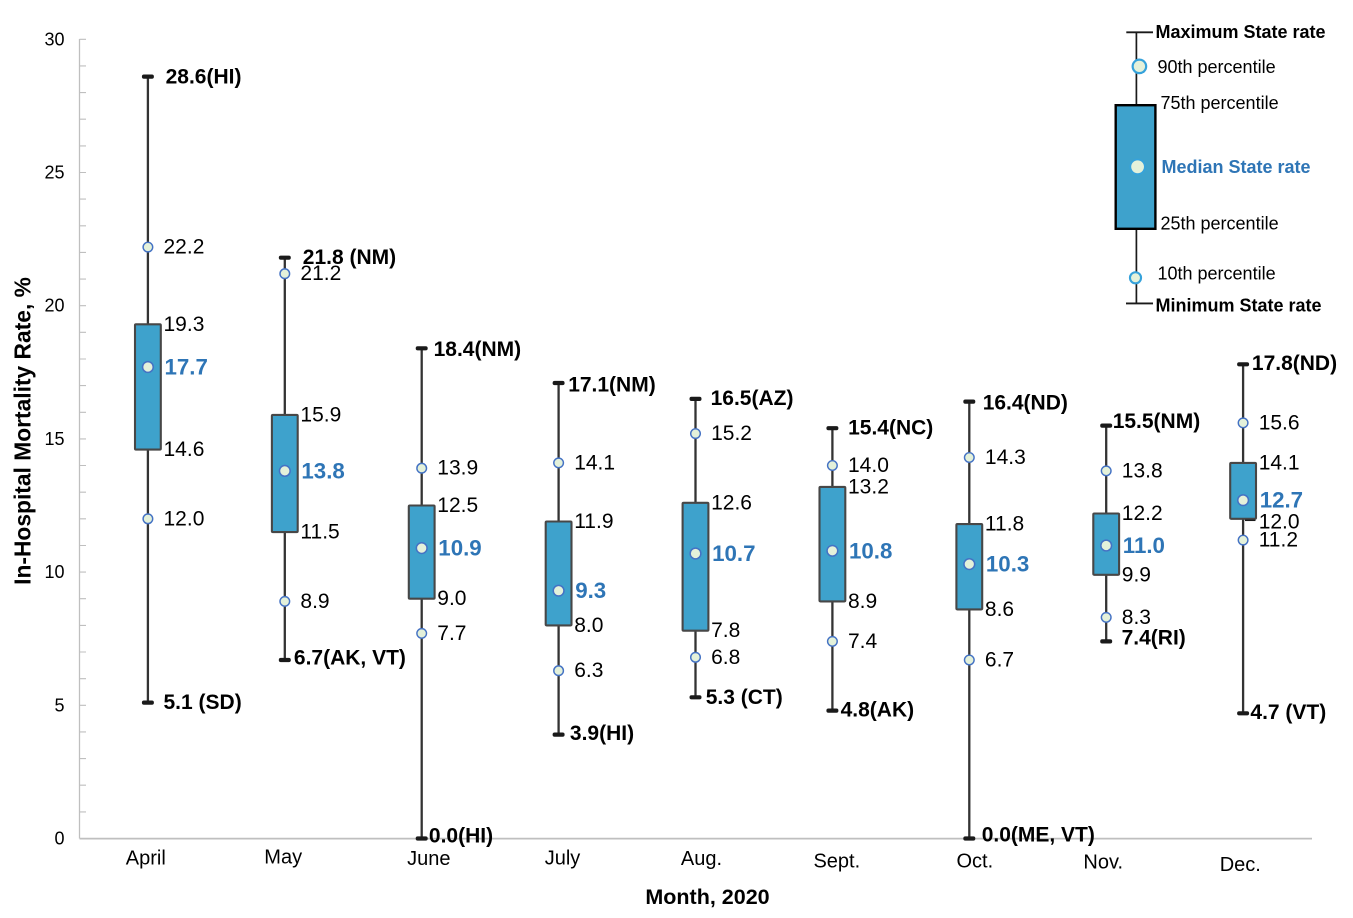 The image size is (1353, 918). What do you see at coordinates (733, 553) in the screenshot?
I see `svg-text: 10.7` at bounding box center [733, 553].